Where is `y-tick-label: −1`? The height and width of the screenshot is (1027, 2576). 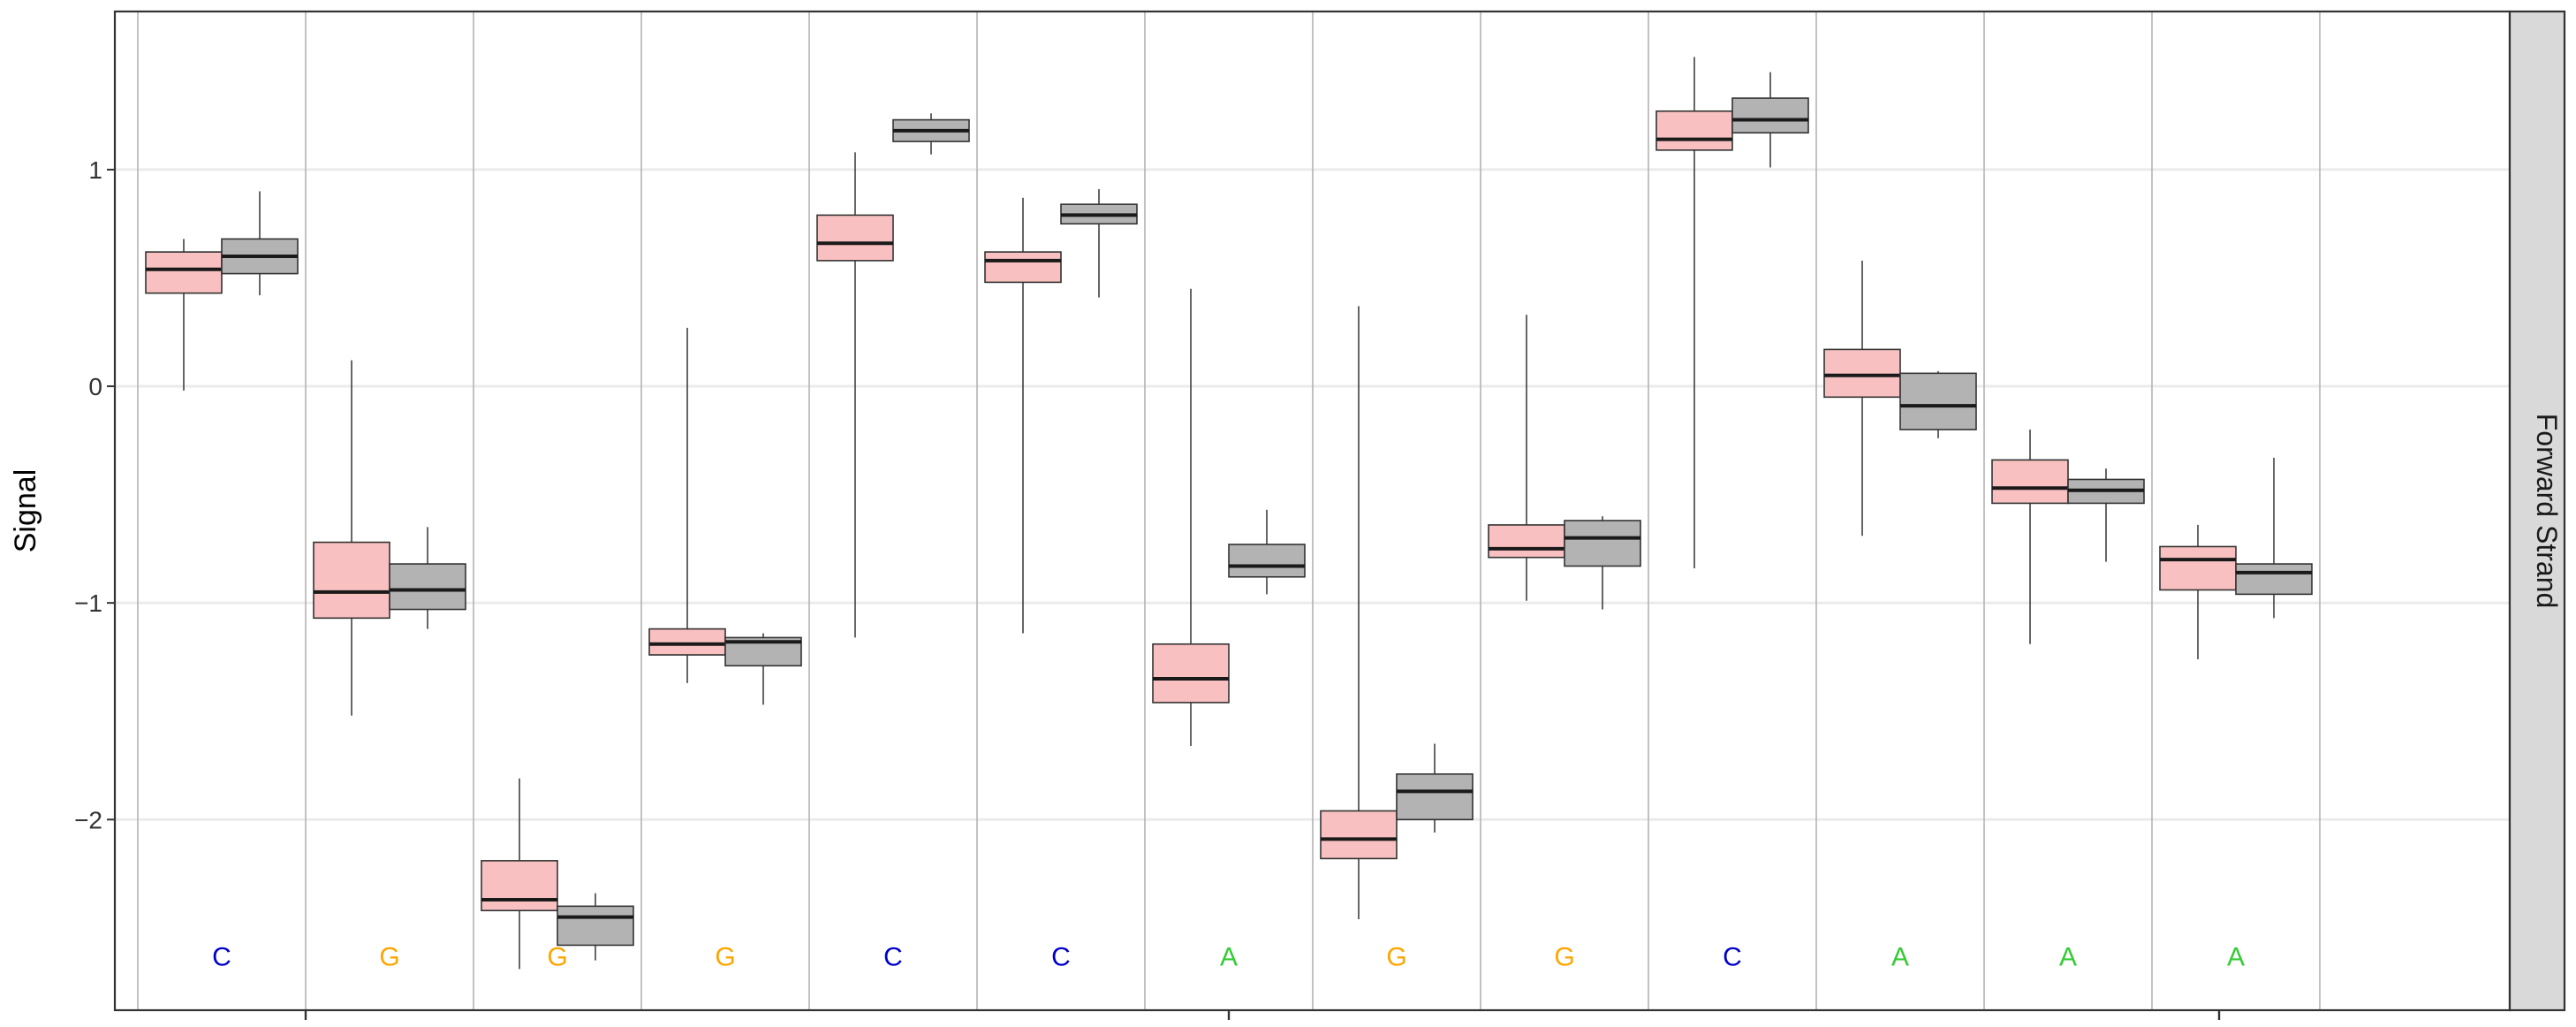
y-tick-label: −1 is located at coordinates (88, 603).